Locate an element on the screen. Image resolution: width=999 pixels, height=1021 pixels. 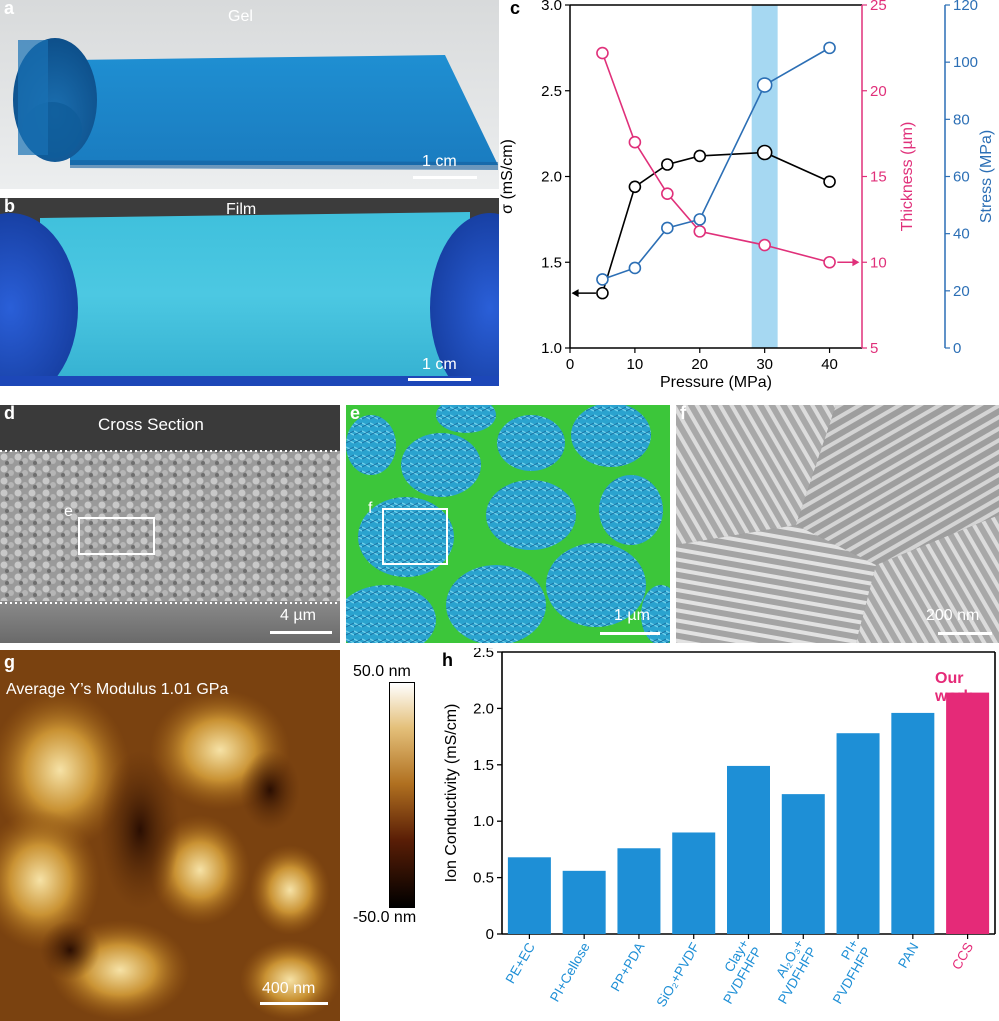
x-tick-label: 20 is located at coordinates (699, 364).